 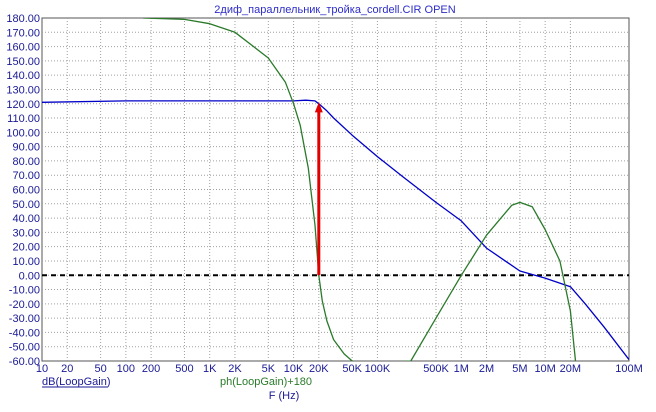 What do you see at coordinates (26, 162) in the screenshot?
I see `y-tick-label: 80.00` at bounding box center [26, 162].